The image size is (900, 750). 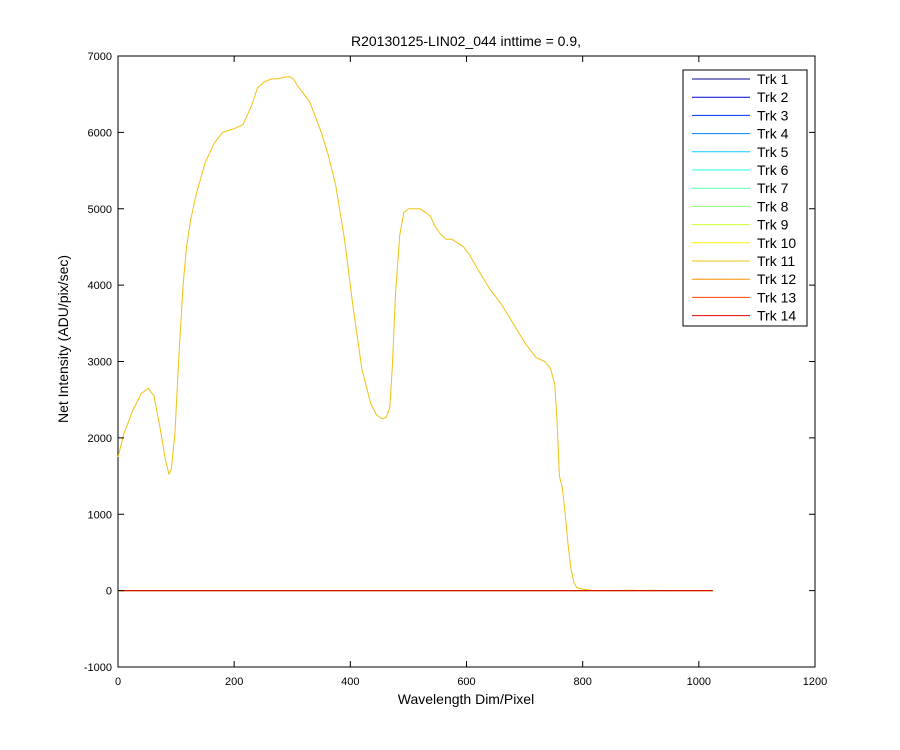 I want to click on y-tick-label: 4000, so click(x=100, y=286).